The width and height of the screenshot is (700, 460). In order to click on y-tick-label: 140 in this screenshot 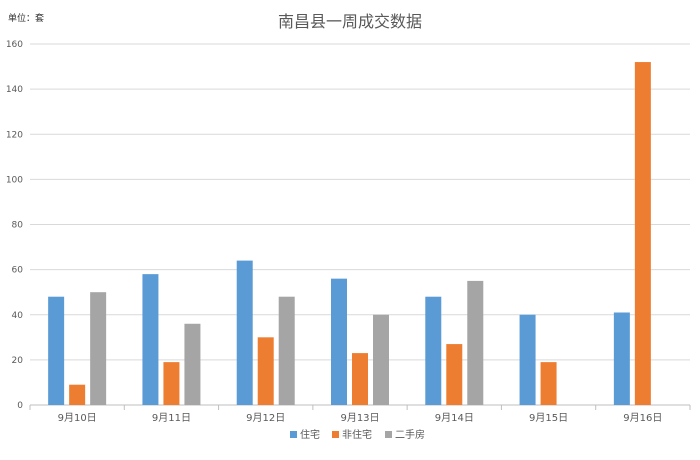, I will do `click(14, 90)`.